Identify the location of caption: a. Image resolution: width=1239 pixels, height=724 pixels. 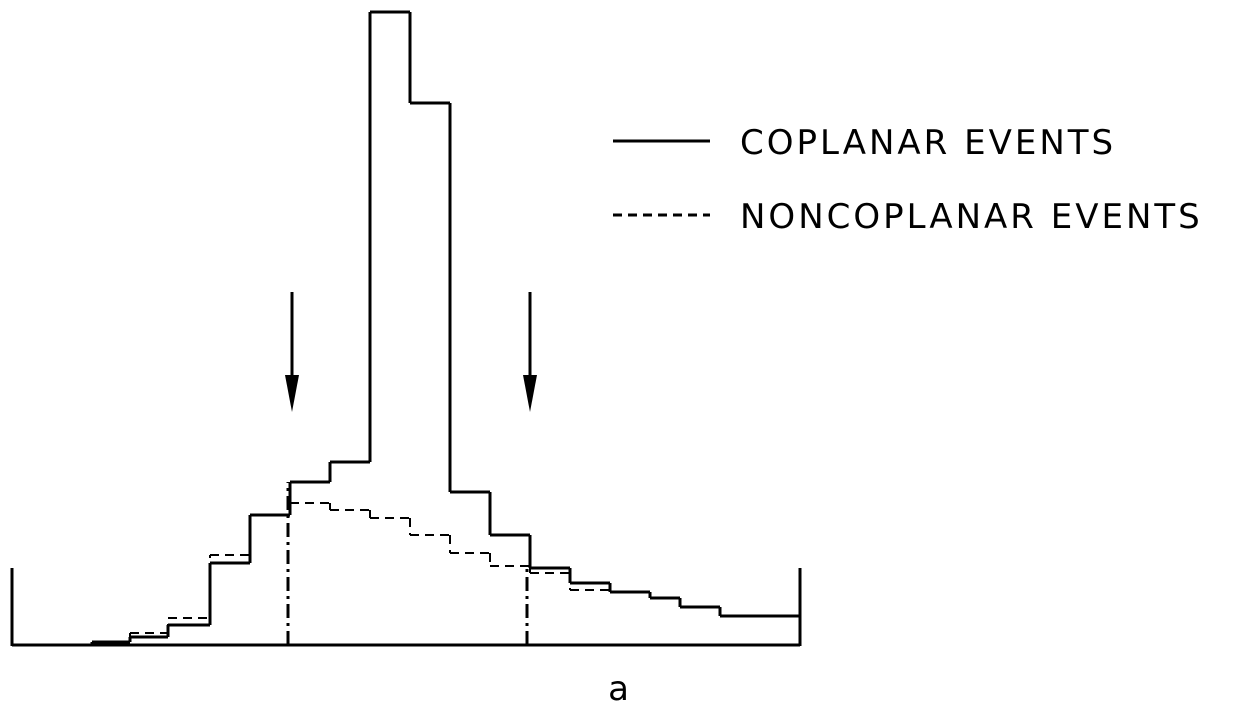
(620, 689).